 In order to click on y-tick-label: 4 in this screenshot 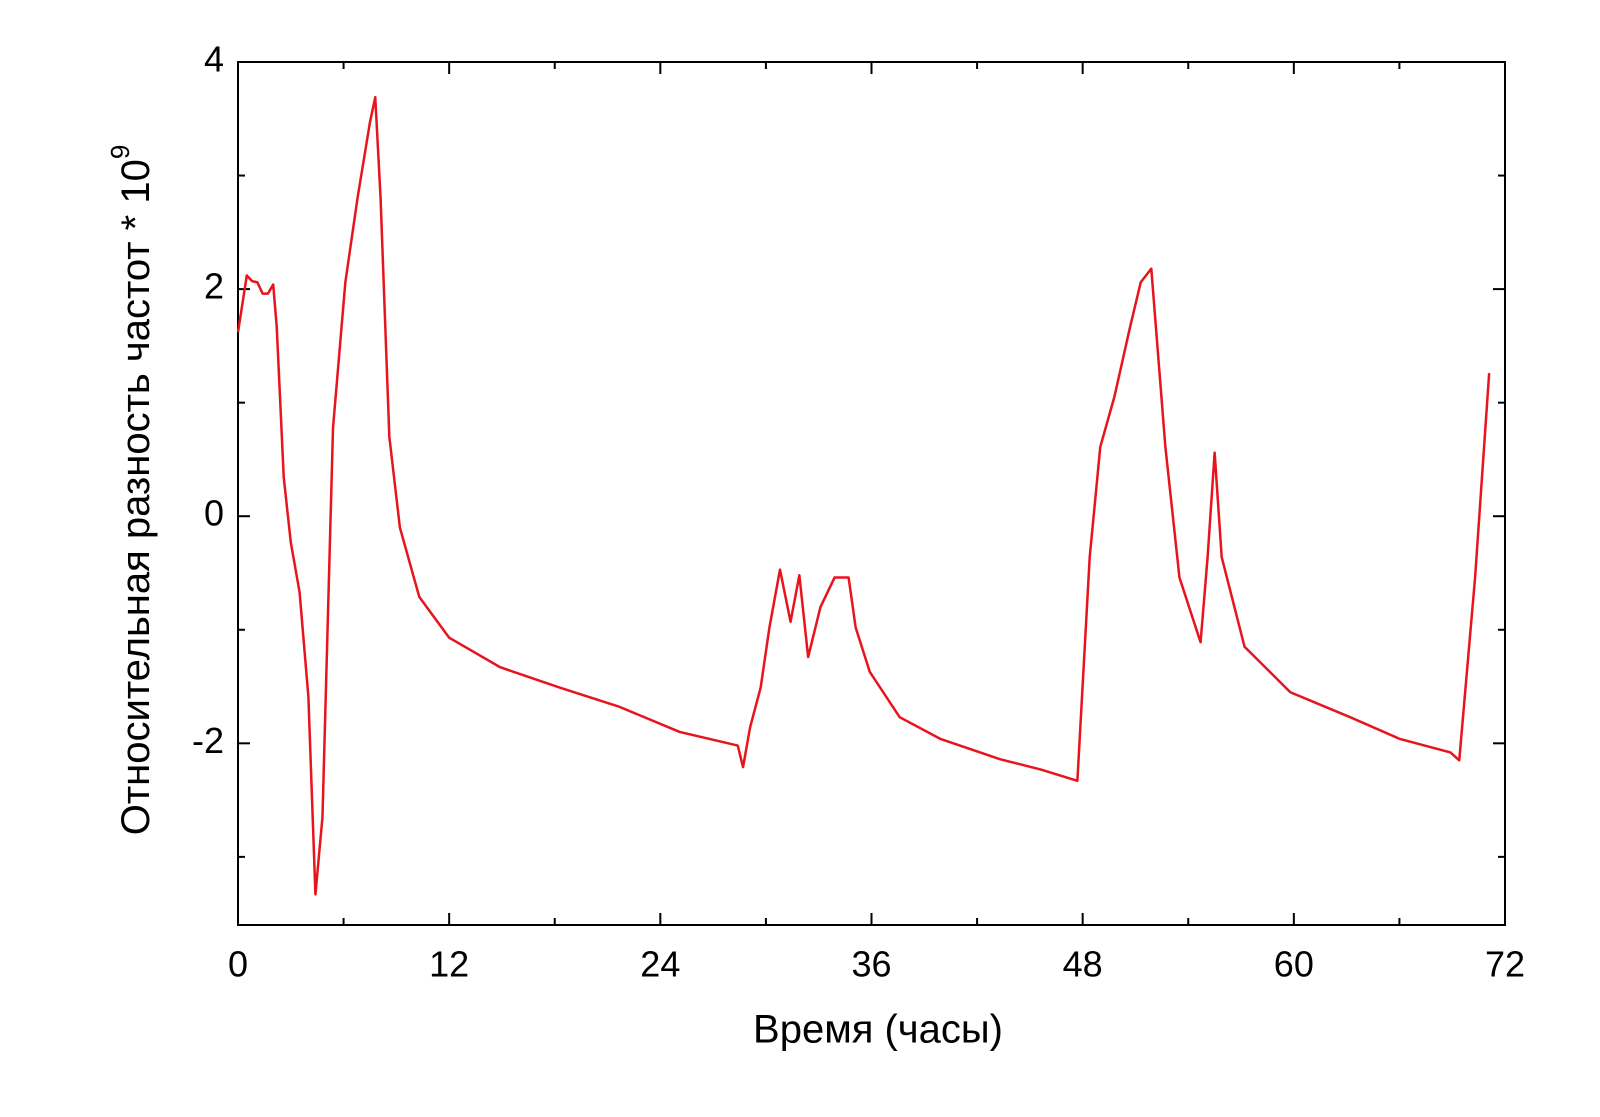, I will do `click(214, 59)`.